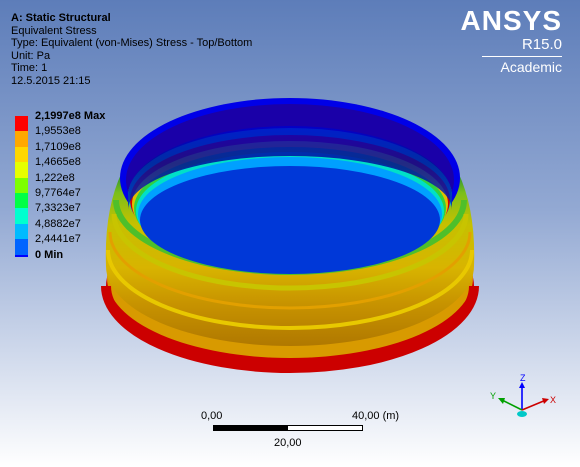 The width and height of the screenshot is (580, 467). What do you see at coordinates (511, 20) in the screenshot?
I see `ansys-logo: ANSYS` at bounding box center [511, 20].